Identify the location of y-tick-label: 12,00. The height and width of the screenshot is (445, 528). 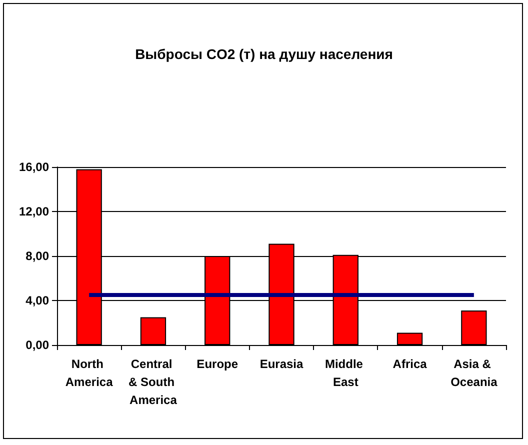
(34, 211).